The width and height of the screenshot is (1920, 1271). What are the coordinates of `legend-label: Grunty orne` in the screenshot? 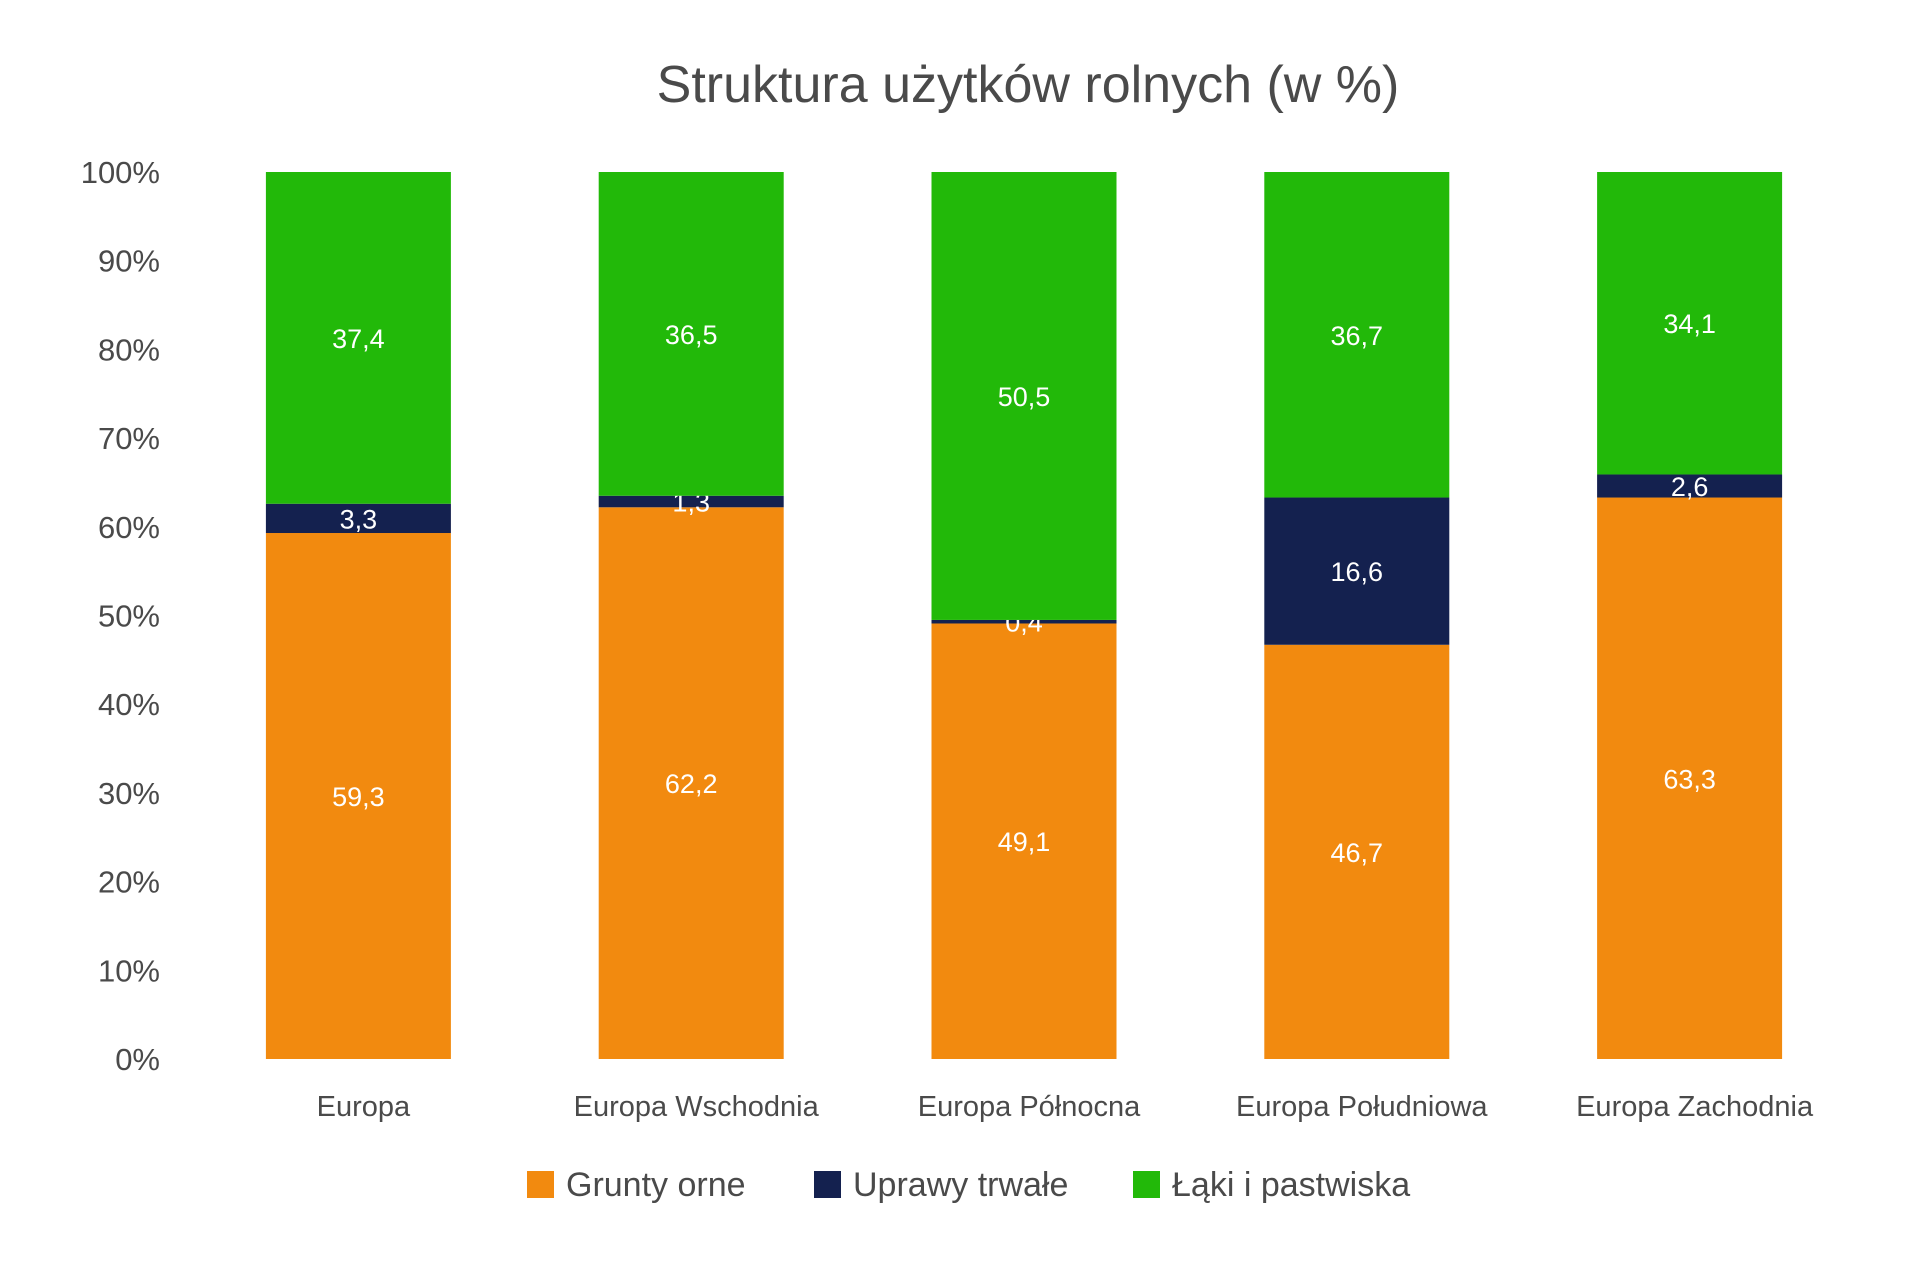 It's located at (656, 1185).